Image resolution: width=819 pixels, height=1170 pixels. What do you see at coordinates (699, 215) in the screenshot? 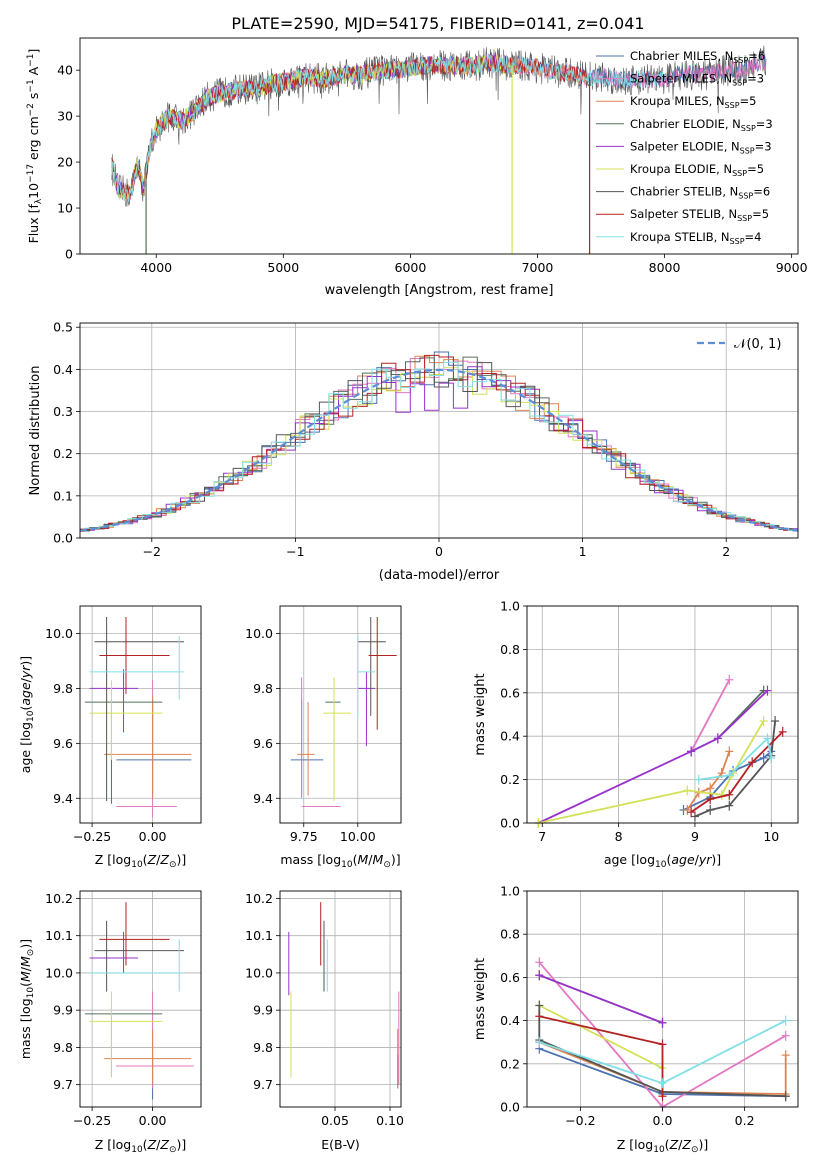
I see `legend-entry: Salpeter STELIB, NSSP=5` at bounding box center [699, 215].